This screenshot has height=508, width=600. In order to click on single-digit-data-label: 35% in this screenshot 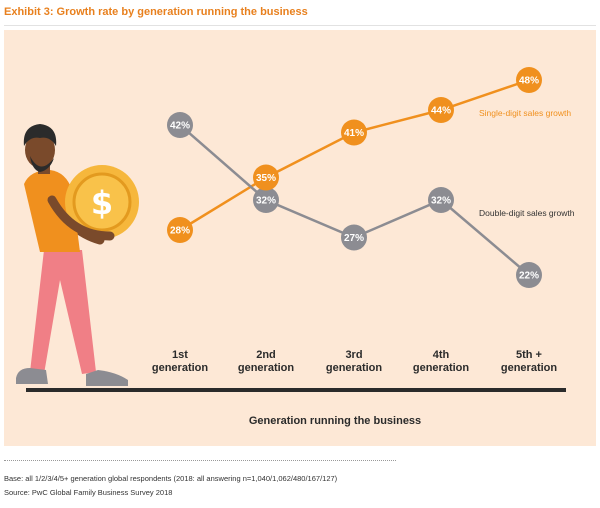, I will do `click(266, 178)`.